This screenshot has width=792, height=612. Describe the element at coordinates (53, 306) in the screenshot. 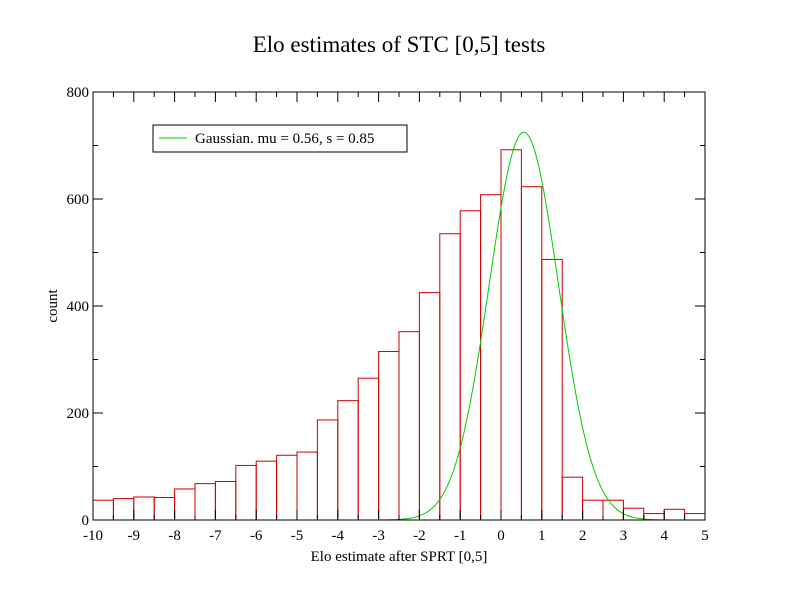

I see `y-axis-label: count` at that location.